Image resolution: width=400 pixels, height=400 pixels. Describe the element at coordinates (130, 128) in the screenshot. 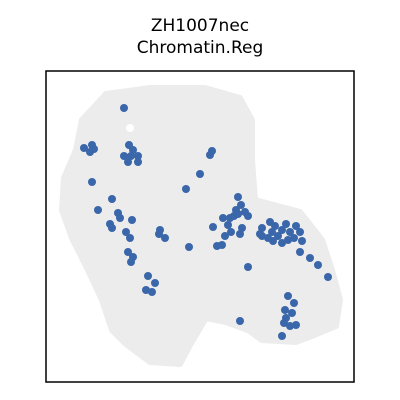

I see `tissue-gap` at that location.